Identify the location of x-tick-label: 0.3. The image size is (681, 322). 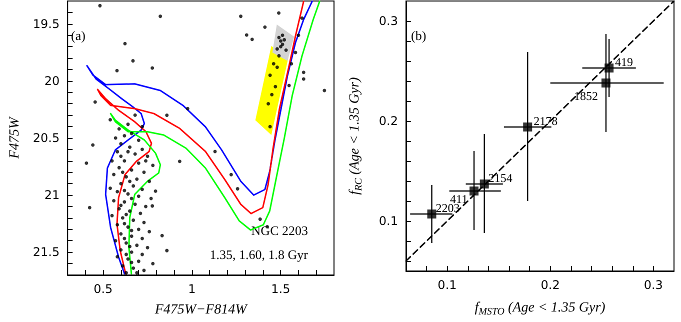
(653, 285).